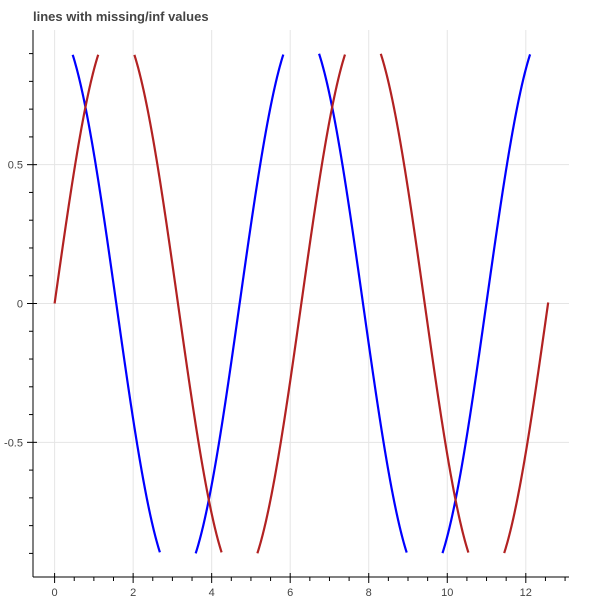 This screenshot has height=600, width=600. What do you see at coordinates (121, 16) in the screenshot?
I see `chart-title: lines with missing/inf values` at bounding box center [121, 16].